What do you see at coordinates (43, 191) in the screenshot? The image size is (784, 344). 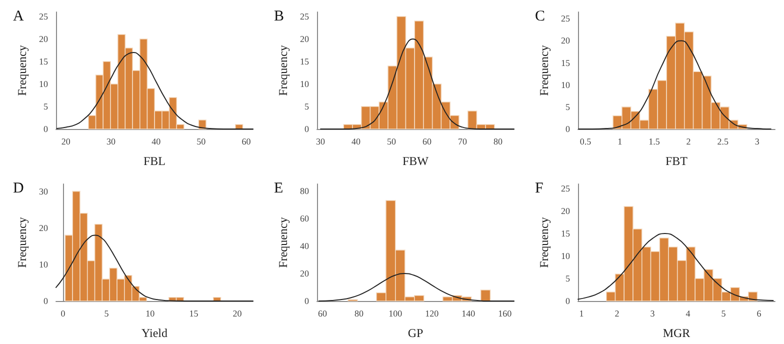 I see `y-tick-label: 30` at bounding box center [43, 191].